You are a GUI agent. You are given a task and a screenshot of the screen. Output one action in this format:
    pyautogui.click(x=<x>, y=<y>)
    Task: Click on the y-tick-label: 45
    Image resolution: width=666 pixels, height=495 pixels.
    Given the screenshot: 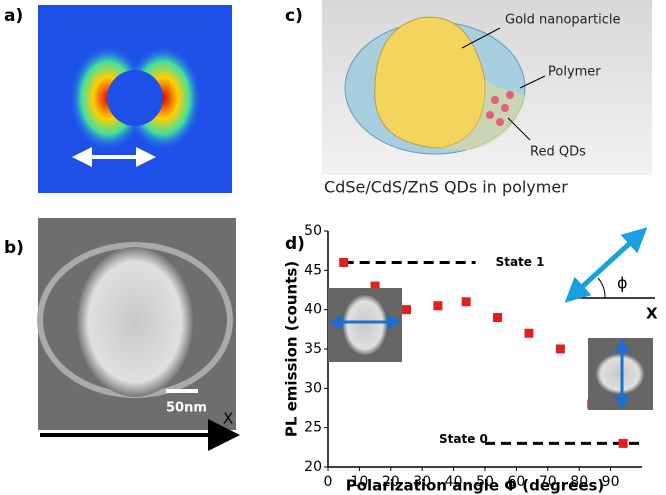 What is the action you would take?
    pyautogui.click(x=313, y=270)
    